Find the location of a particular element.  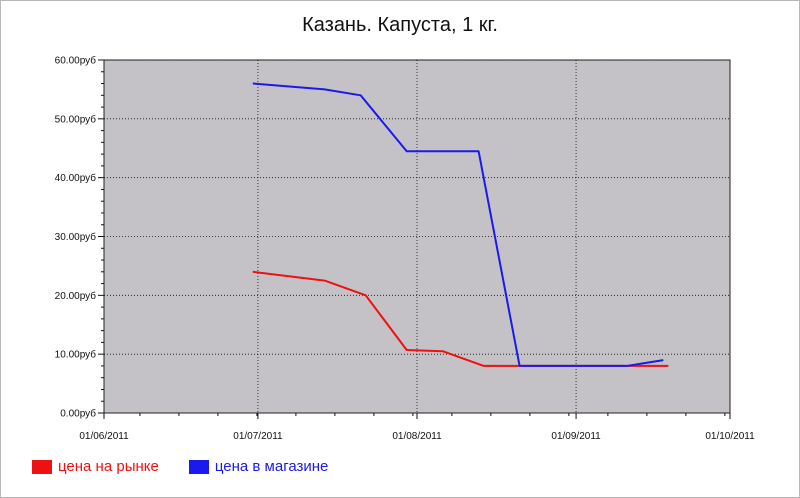

legend-swatch-market is located at coordinates (42, 466).